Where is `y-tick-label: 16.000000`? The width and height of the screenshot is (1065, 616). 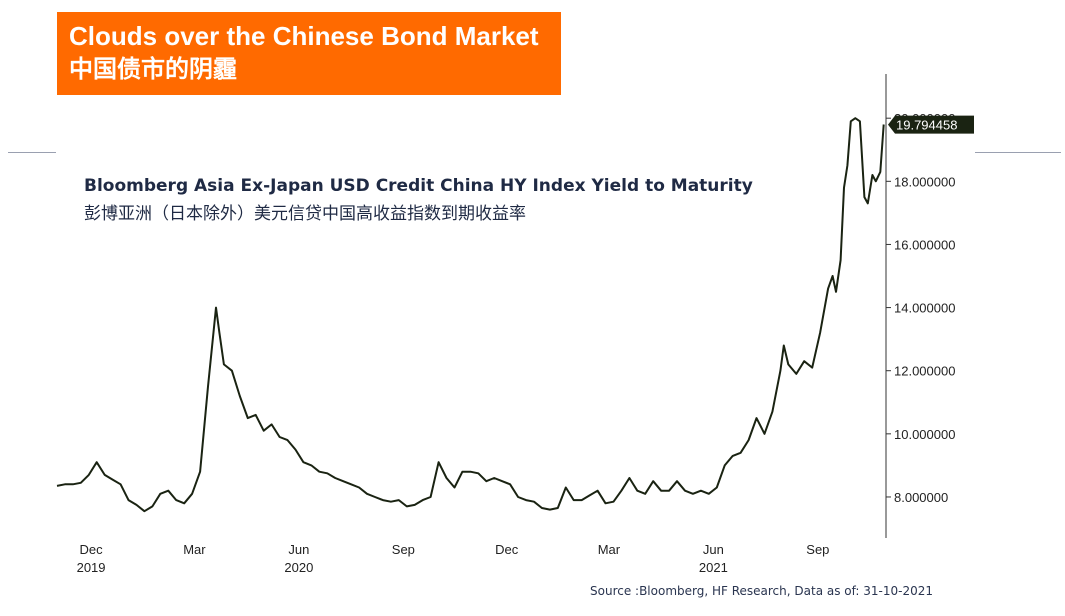
y-tick-label: 16.000000 is located at coordinates (924, 244).